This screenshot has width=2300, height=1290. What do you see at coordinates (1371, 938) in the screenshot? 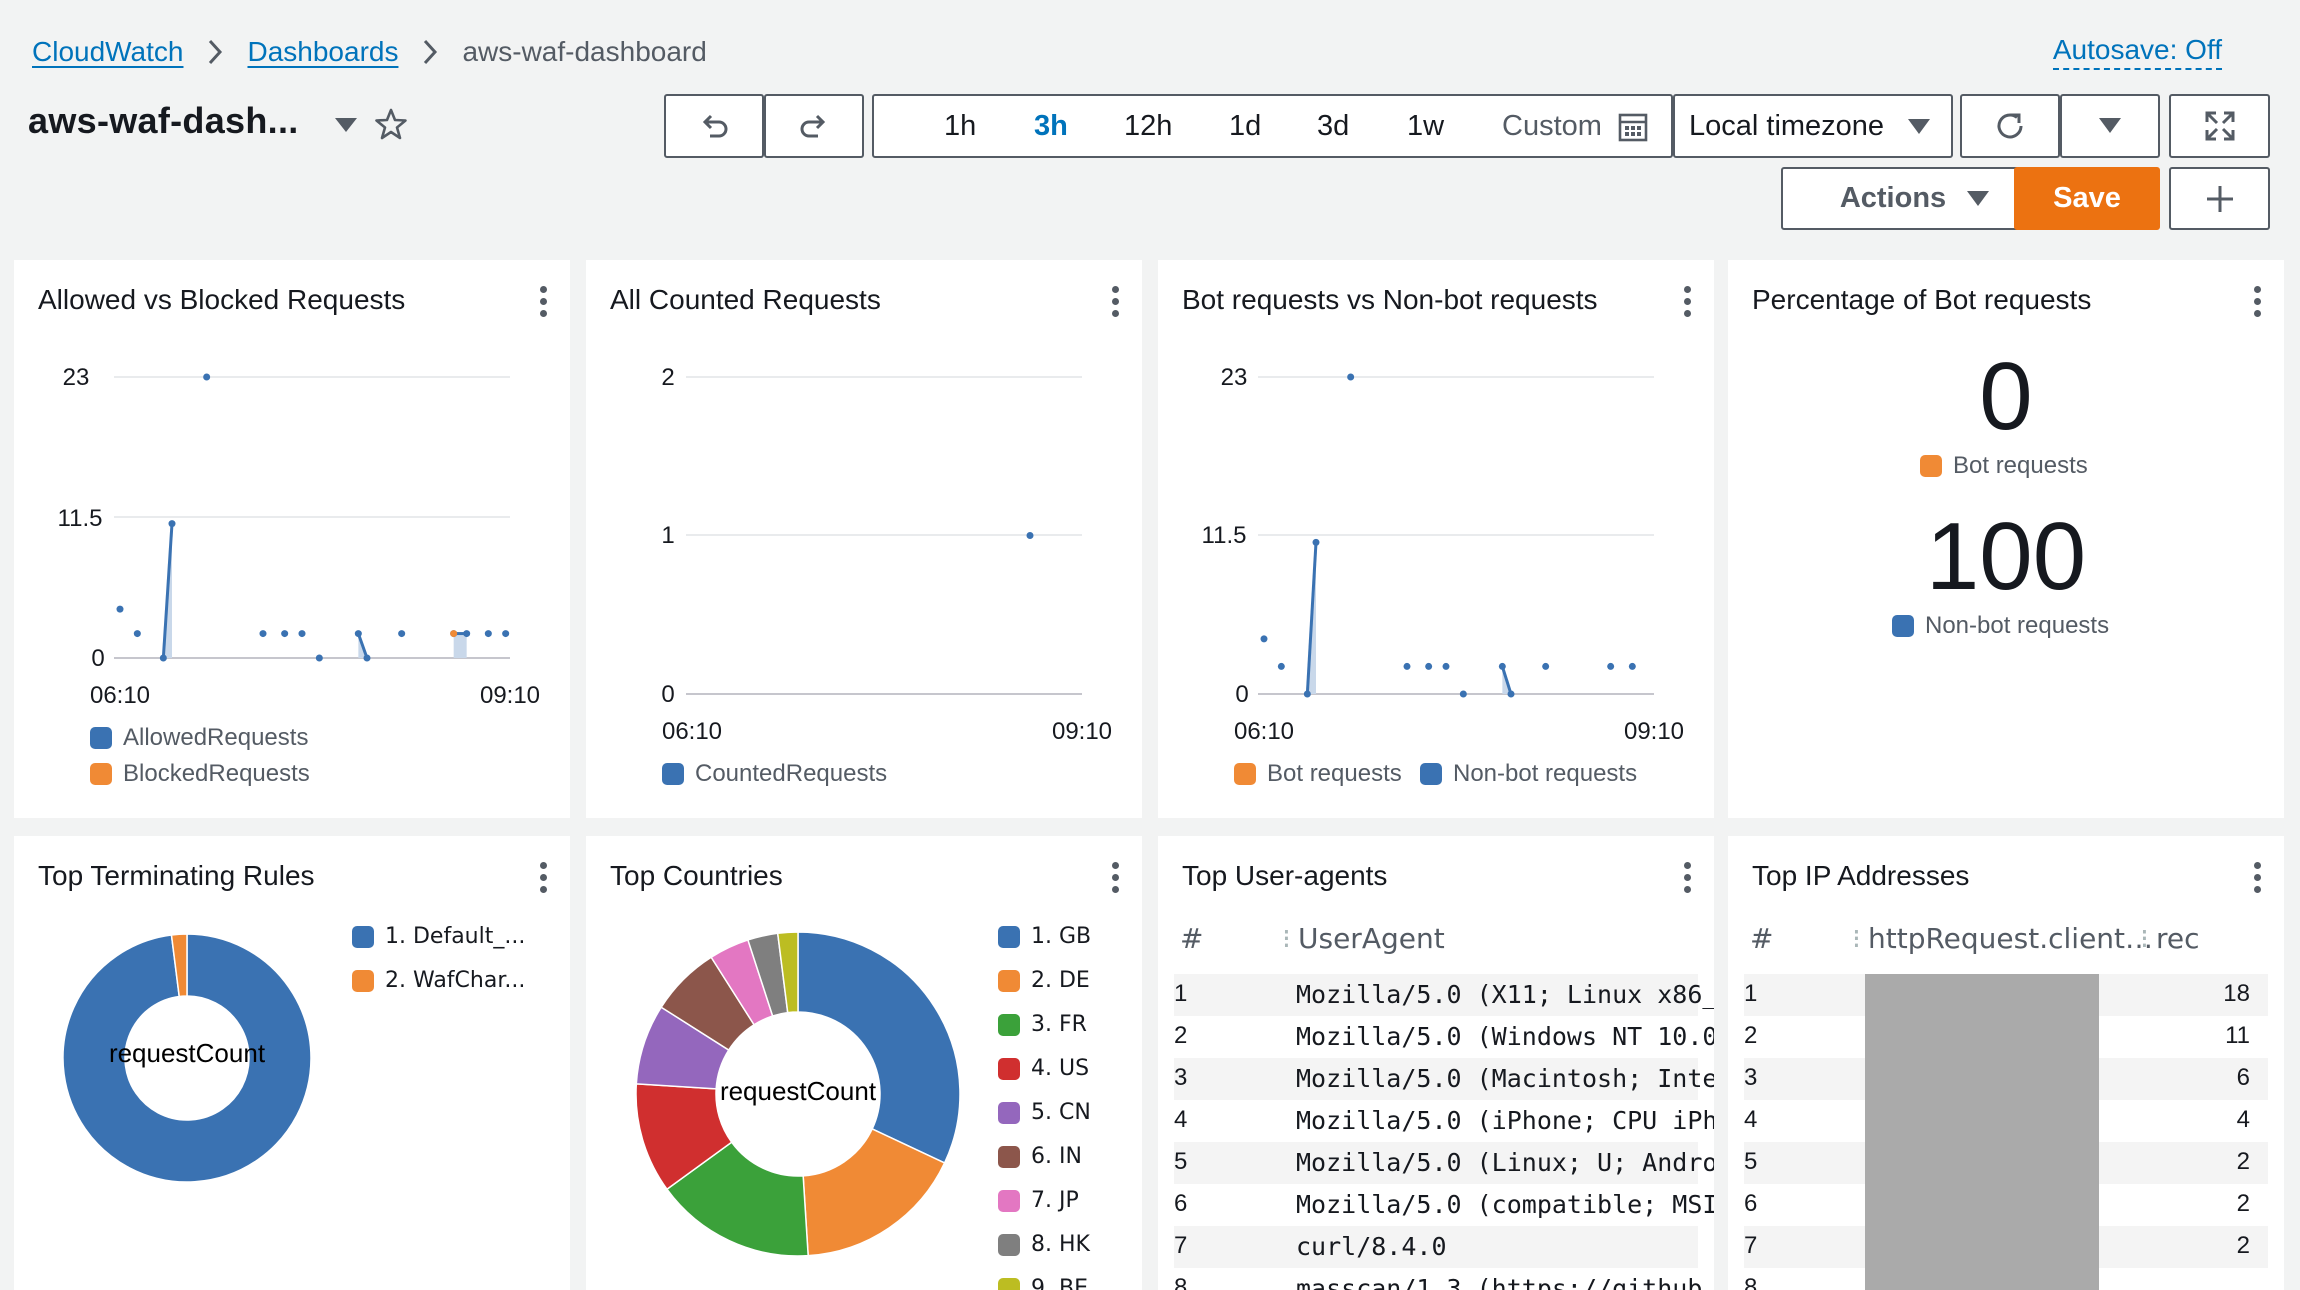
I see `column-header-useragent: UserAgent` at bounding box center [1371, 938].